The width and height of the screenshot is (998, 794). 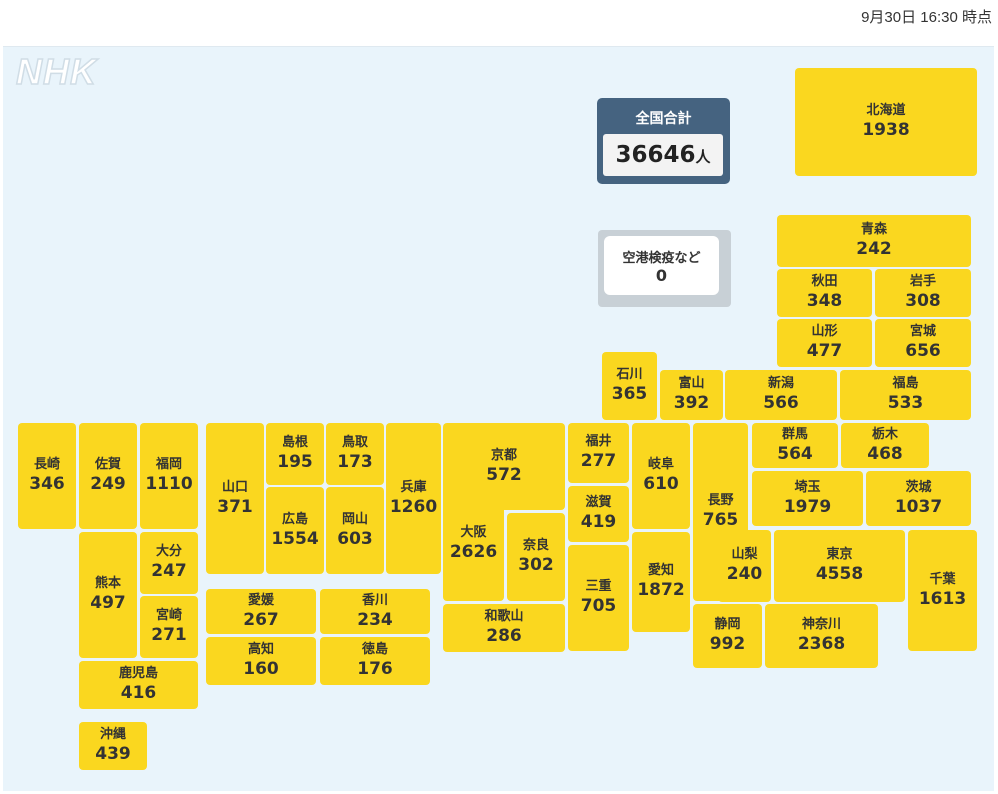 I want to click on pref-count: 566, so click(x=781, y=403).